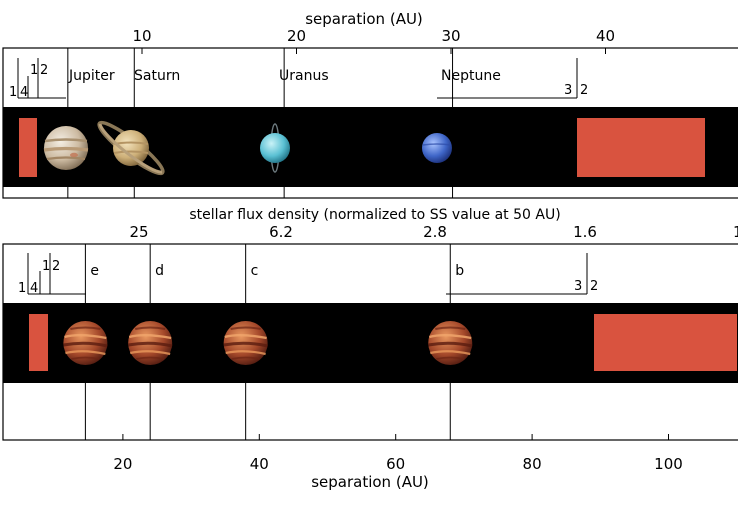 This screenshot has height=506, width=738. Describe the element at coordinates (141, 36) in the screenshot. I see `top-tick-label: 10` at that location.